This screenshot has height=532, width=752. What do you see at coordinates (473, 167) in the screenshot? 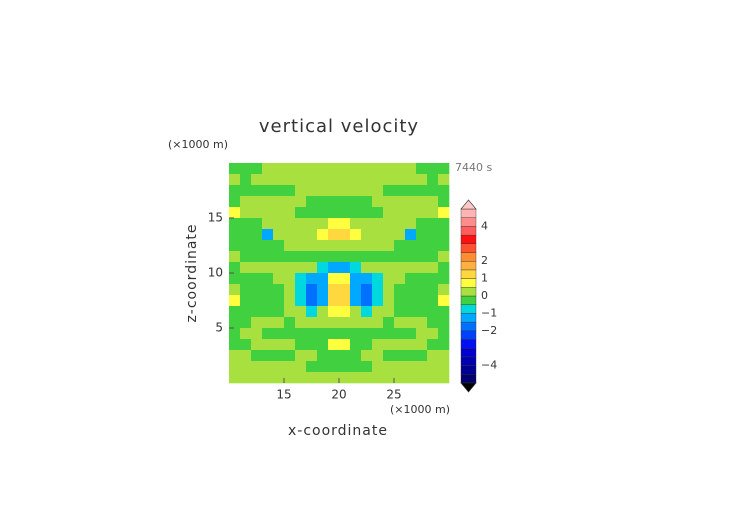
I see `time-label: 7440 s` at bounding box center [473, 167].